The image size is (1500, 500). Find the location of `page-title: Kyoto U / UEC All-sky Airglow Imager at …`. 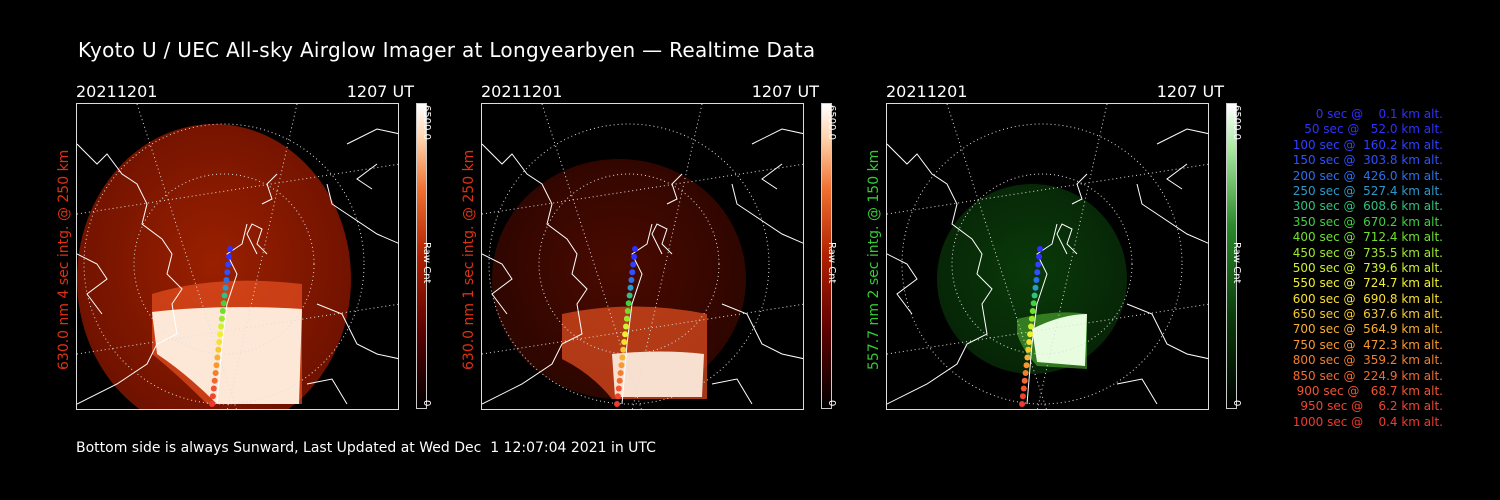

page-title: Kyoto U / UEC All-sky Airglow Imager at … is located at coordinates (447, 50).